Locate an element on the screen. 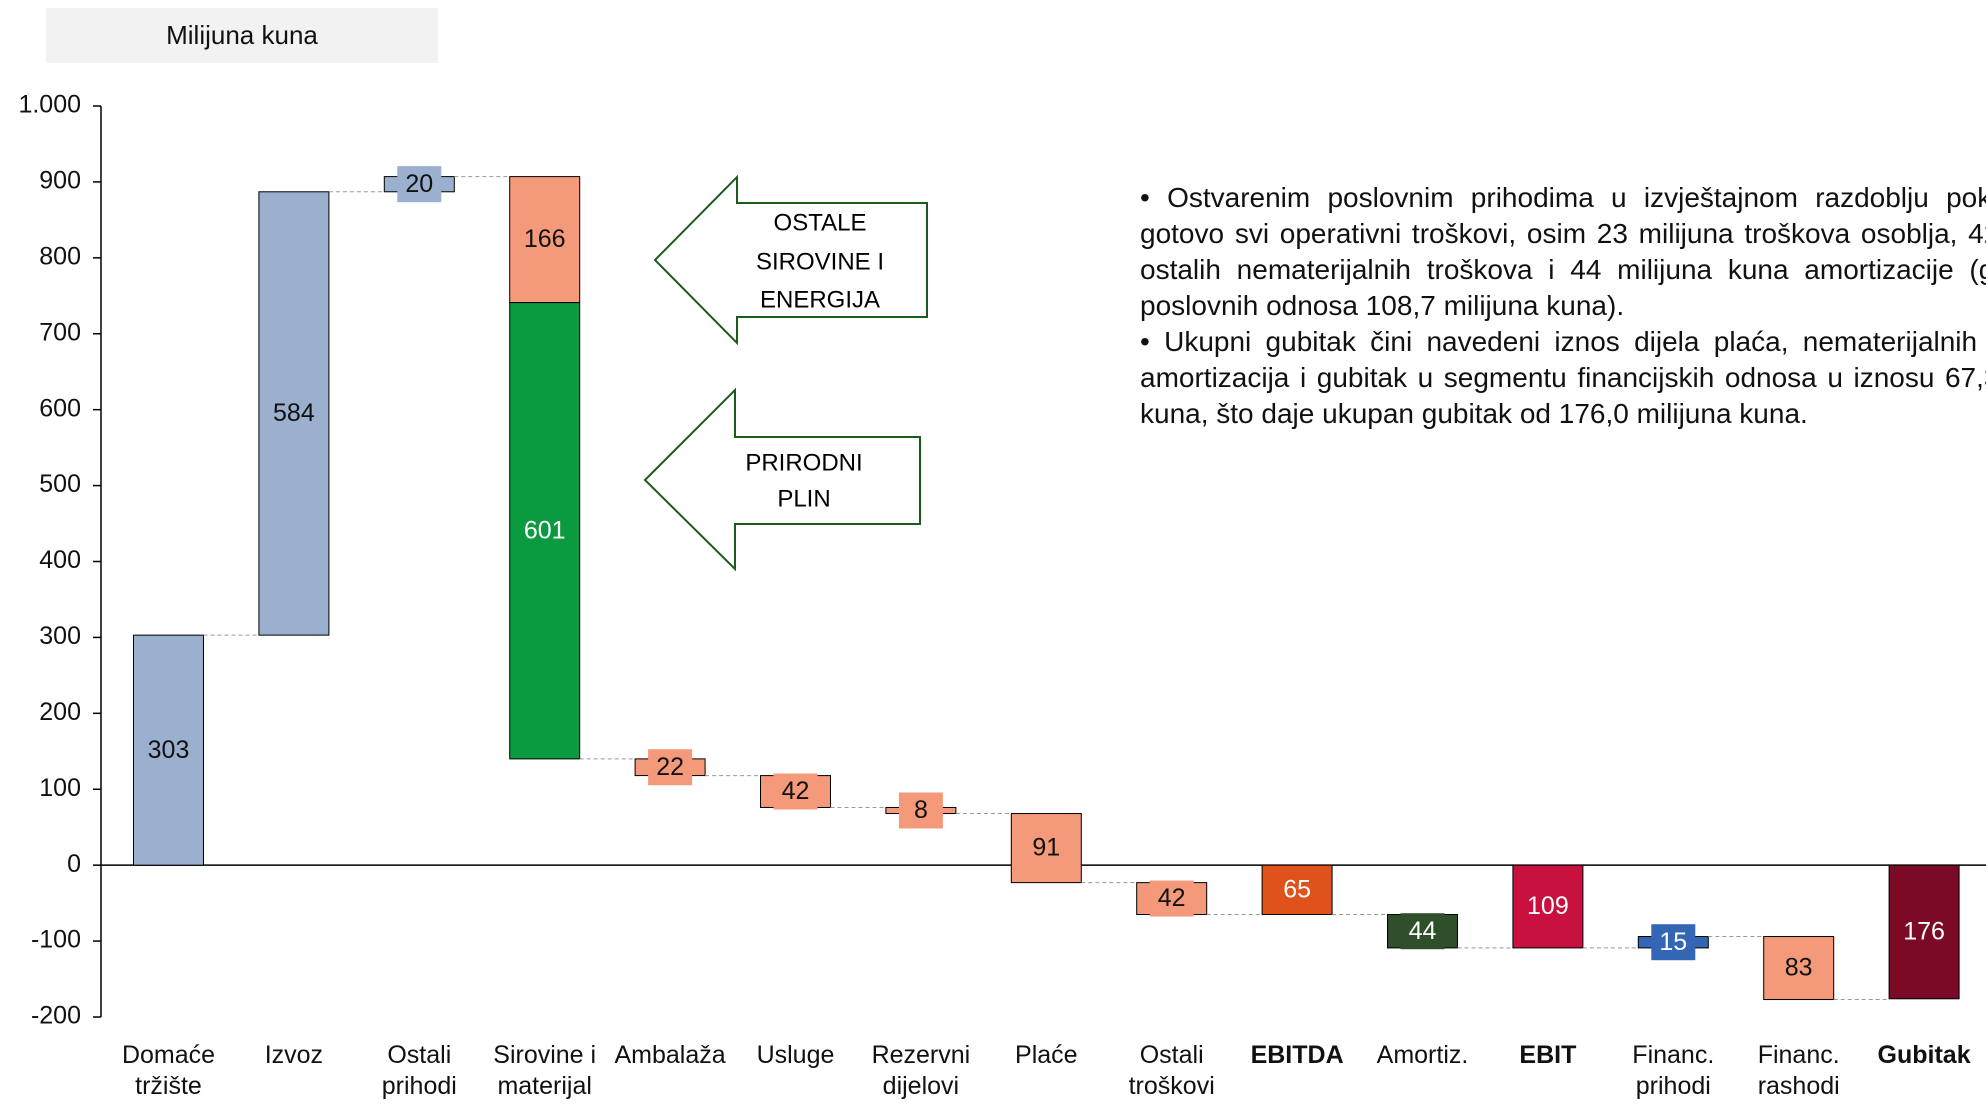  data-label: 15 is located at coordinates (1673, 942).